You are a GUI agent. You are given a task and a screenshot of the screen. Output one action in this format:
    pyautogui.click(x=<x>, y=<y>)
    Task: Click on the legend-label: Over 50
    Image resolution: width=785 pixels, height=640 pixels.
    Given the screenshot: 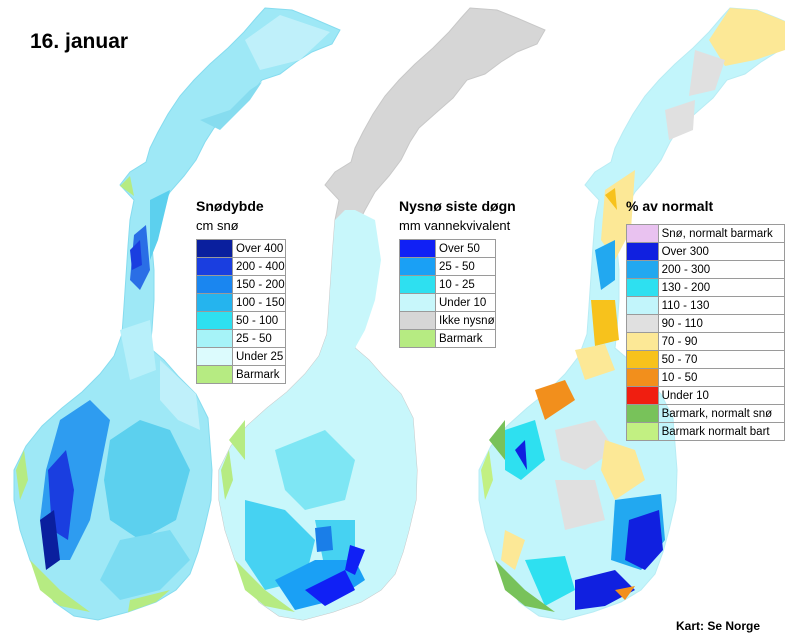 What is the action you would take?
    pyautogui.click(x=465, y=248)
    